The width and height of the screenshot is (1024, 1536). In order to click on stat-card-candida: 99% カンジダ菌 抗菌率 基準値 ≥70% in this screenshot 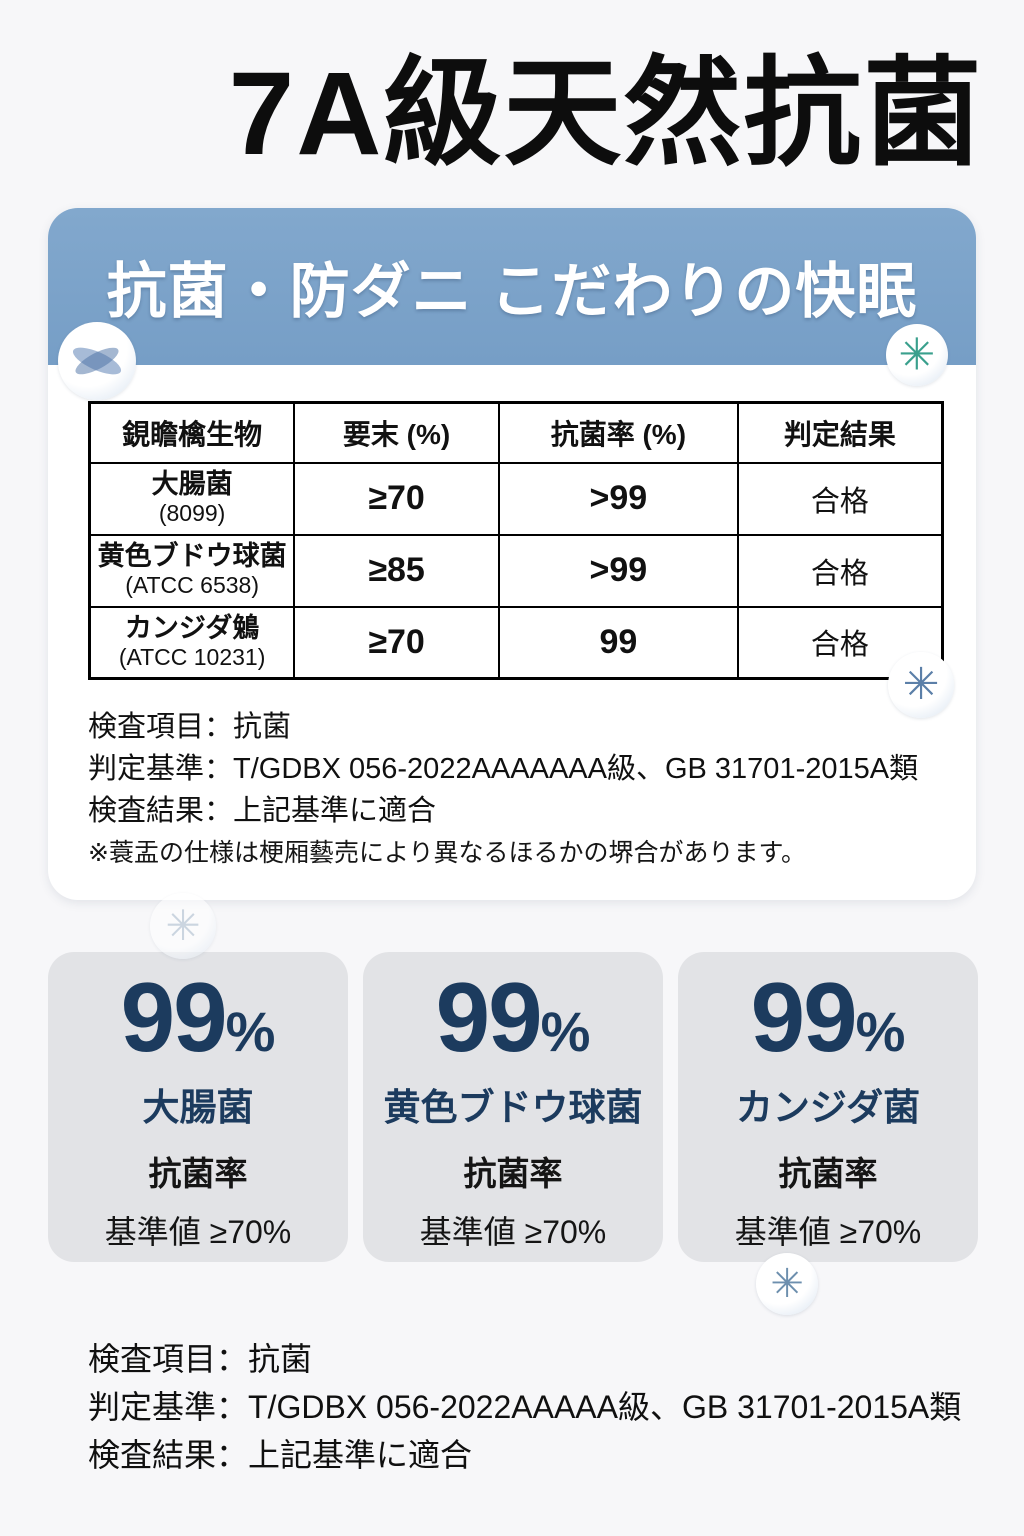, I will do `click(828, 1107)`.